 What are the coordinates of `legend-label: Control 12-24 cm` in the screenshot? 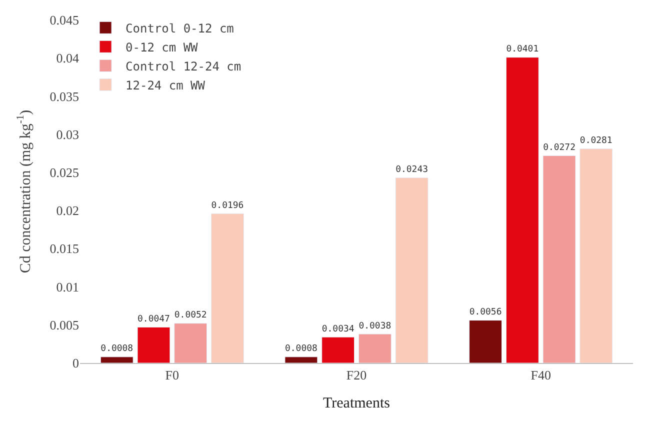 It's located at (184, 66).